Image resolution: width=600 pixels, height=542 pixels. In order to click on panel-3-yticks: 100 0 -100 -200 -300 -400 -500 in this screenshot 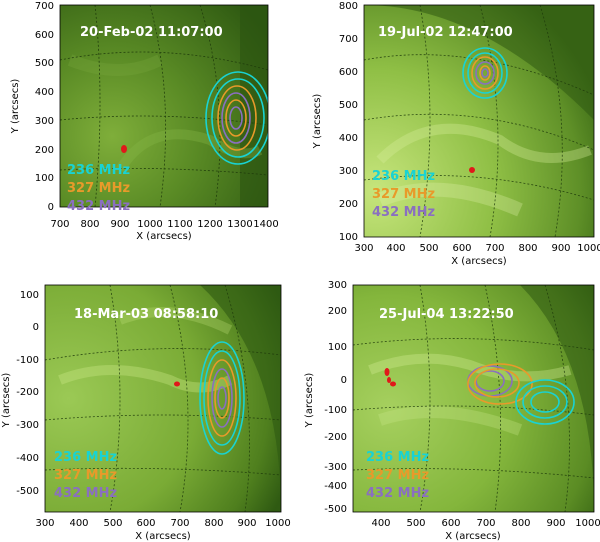, I will do `click(27, 393)`.